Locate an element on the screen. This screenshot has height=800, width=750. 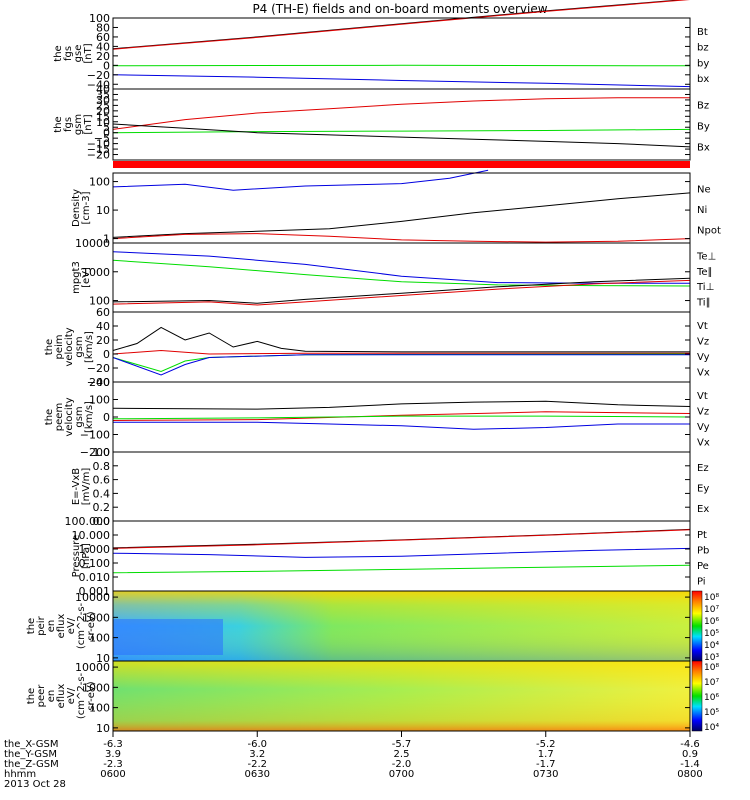
panel-efield: 1.00.80.60.40.20.0 E=-VxB [mV/m] Ez Ey Ex is located at coordinates (390, 487).